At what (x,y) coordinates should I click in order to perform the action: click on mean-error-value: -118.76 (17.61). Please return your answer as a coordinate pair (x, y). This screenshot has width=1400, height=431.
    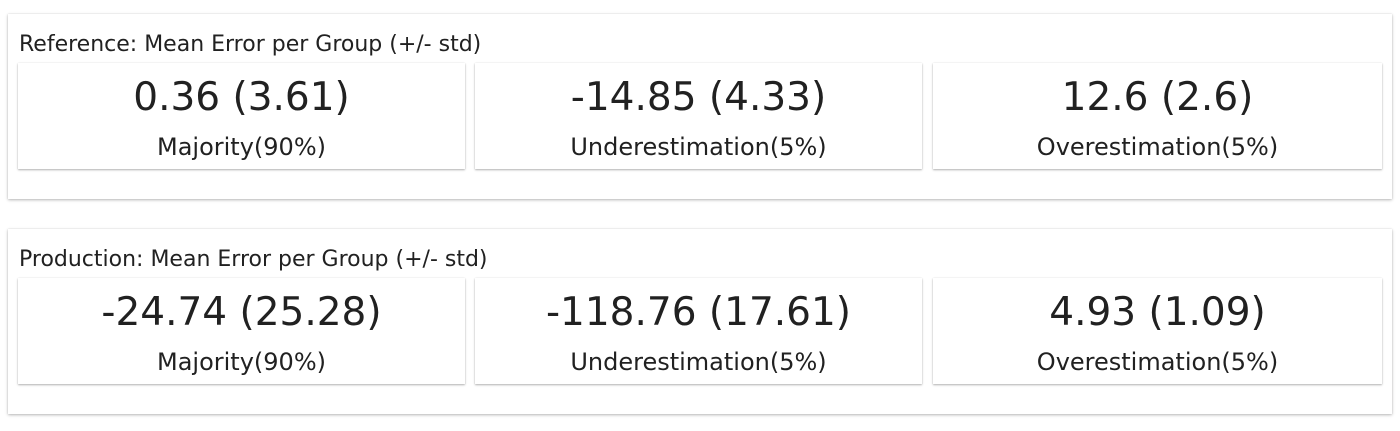
    Looking at the image, I should click on (698, 312).